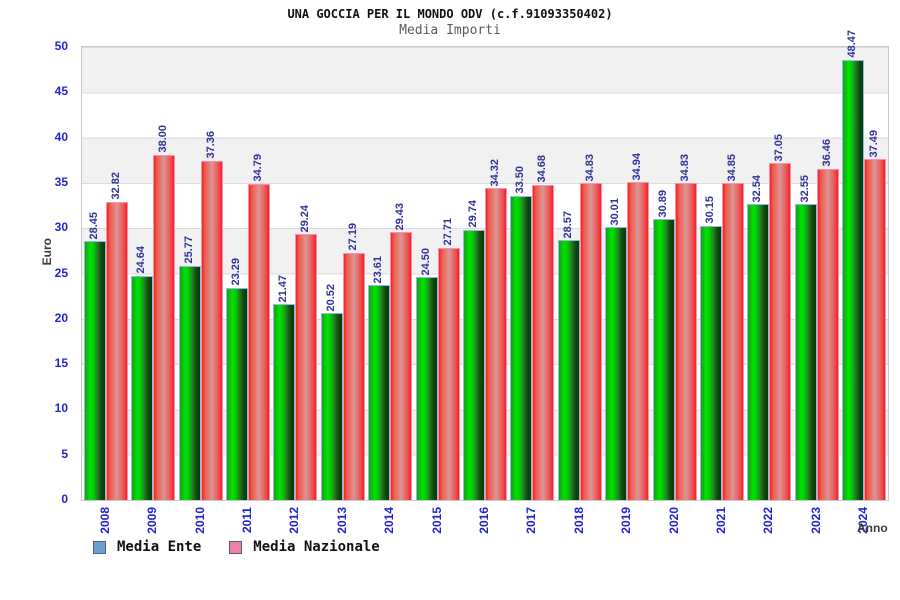  What do you see at coordinates (578, 520) in the screenshot?
I see `x-tick-2018: 2018` at bounding box center [578, 520].